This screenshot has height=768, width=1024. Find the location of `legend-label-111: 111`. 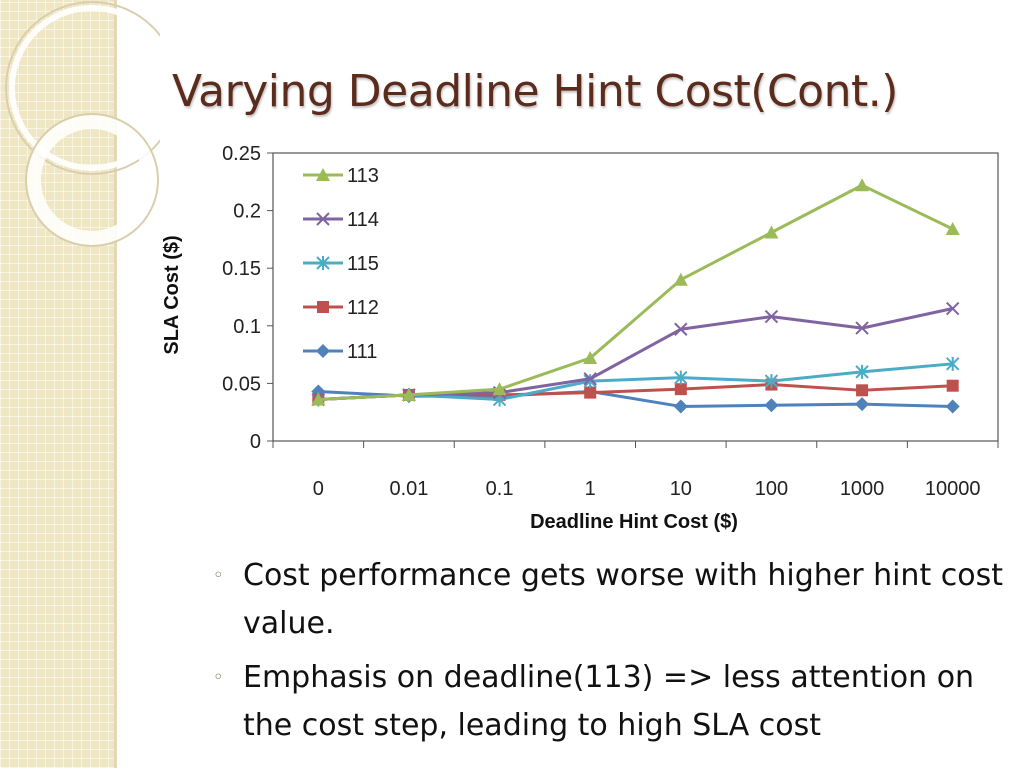

legend-label-111: 111 is located at coordinates (362, 352).